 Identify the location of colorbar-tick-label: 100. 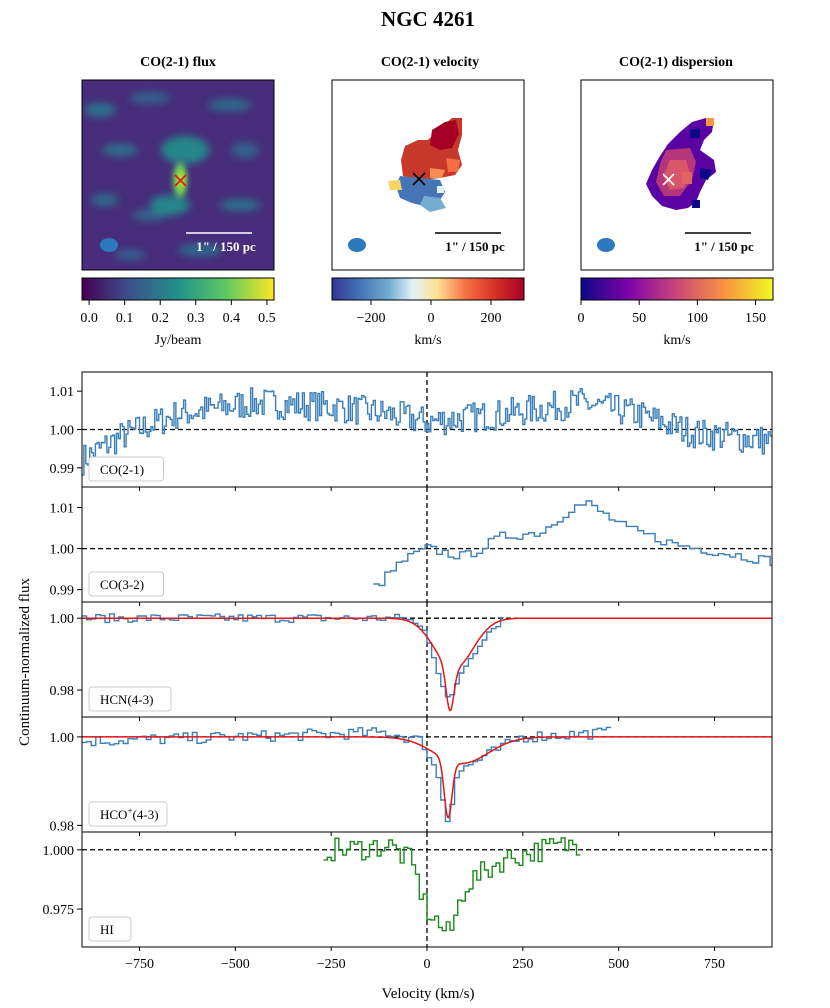
(697, 318).